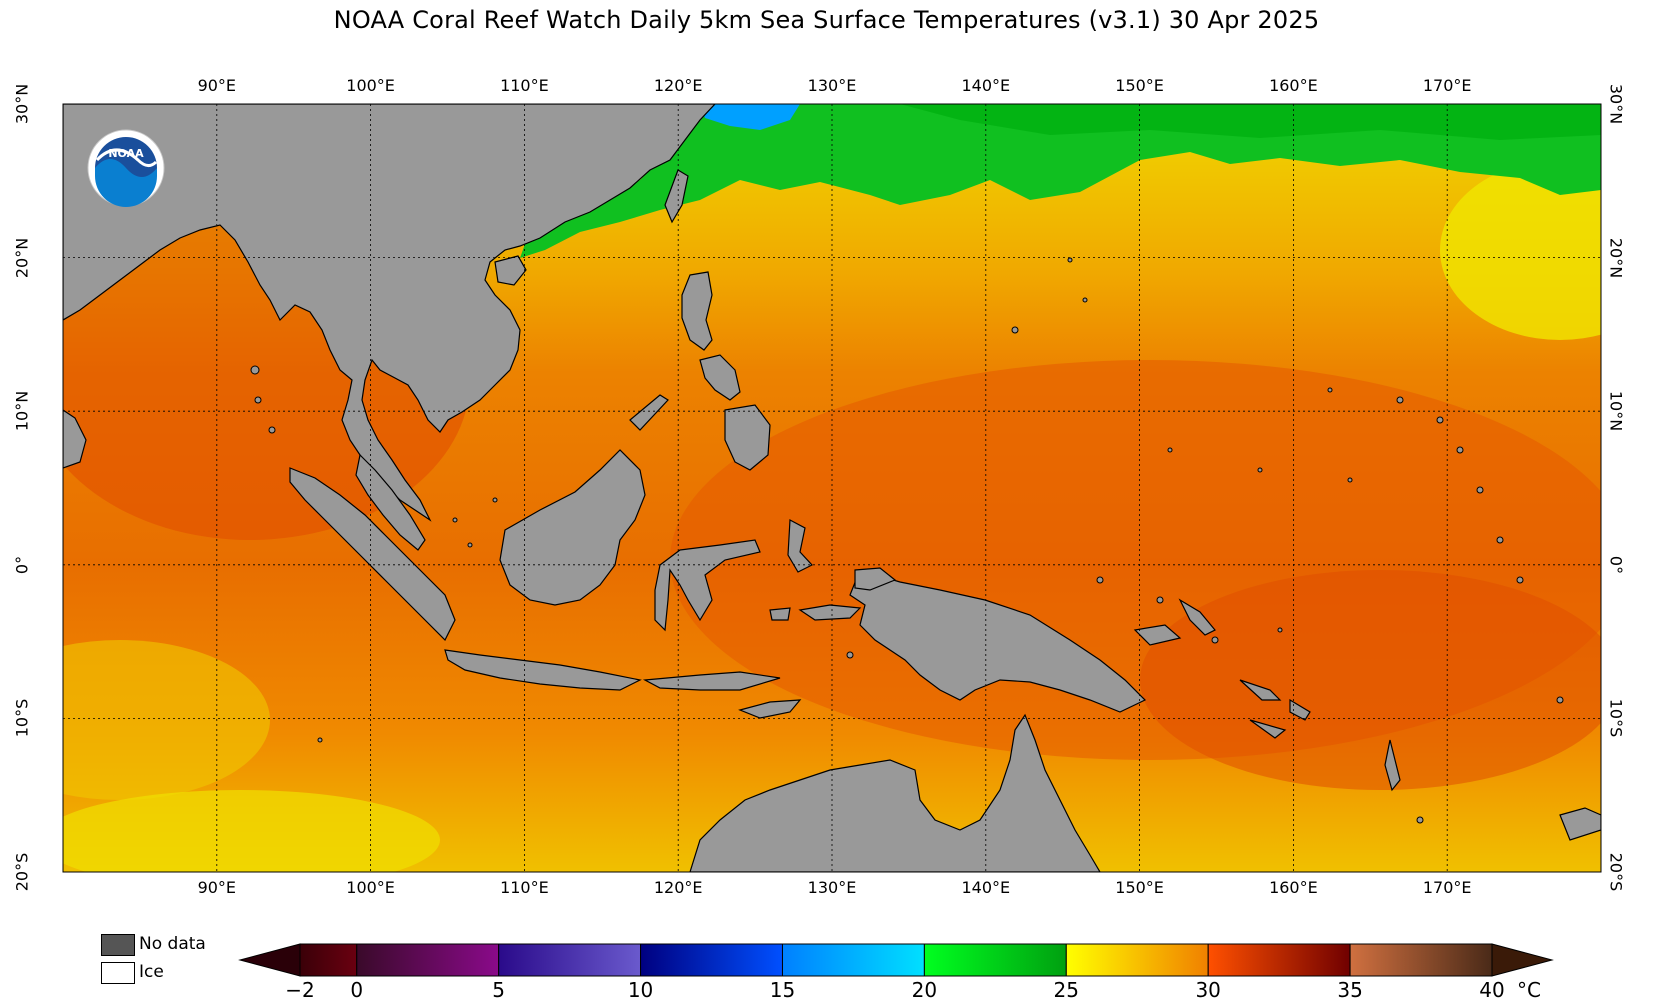  What do you see at coordinates (1616, 872) in the screenshot?
I see `lat-label-right: 20°S` at bounding box center [1616, 872].